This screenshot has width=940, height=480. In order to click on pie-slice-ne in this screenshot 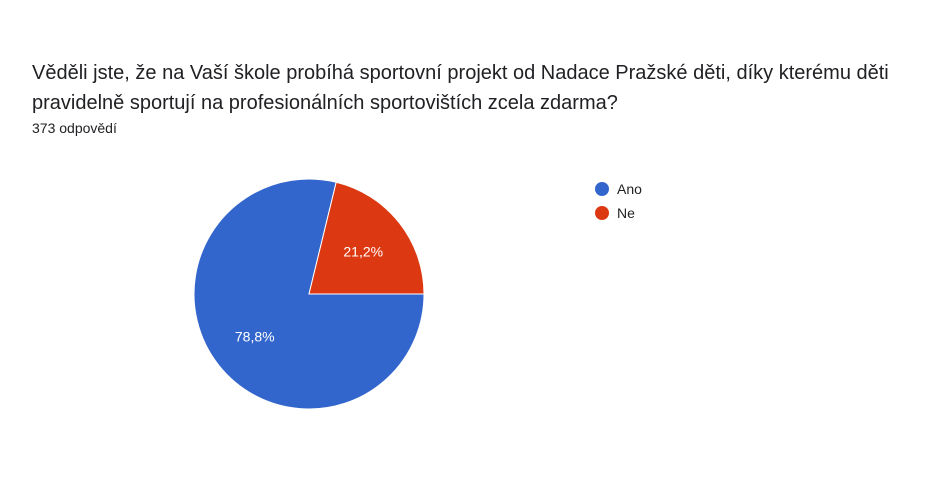, I will do `click(366, 238)`.